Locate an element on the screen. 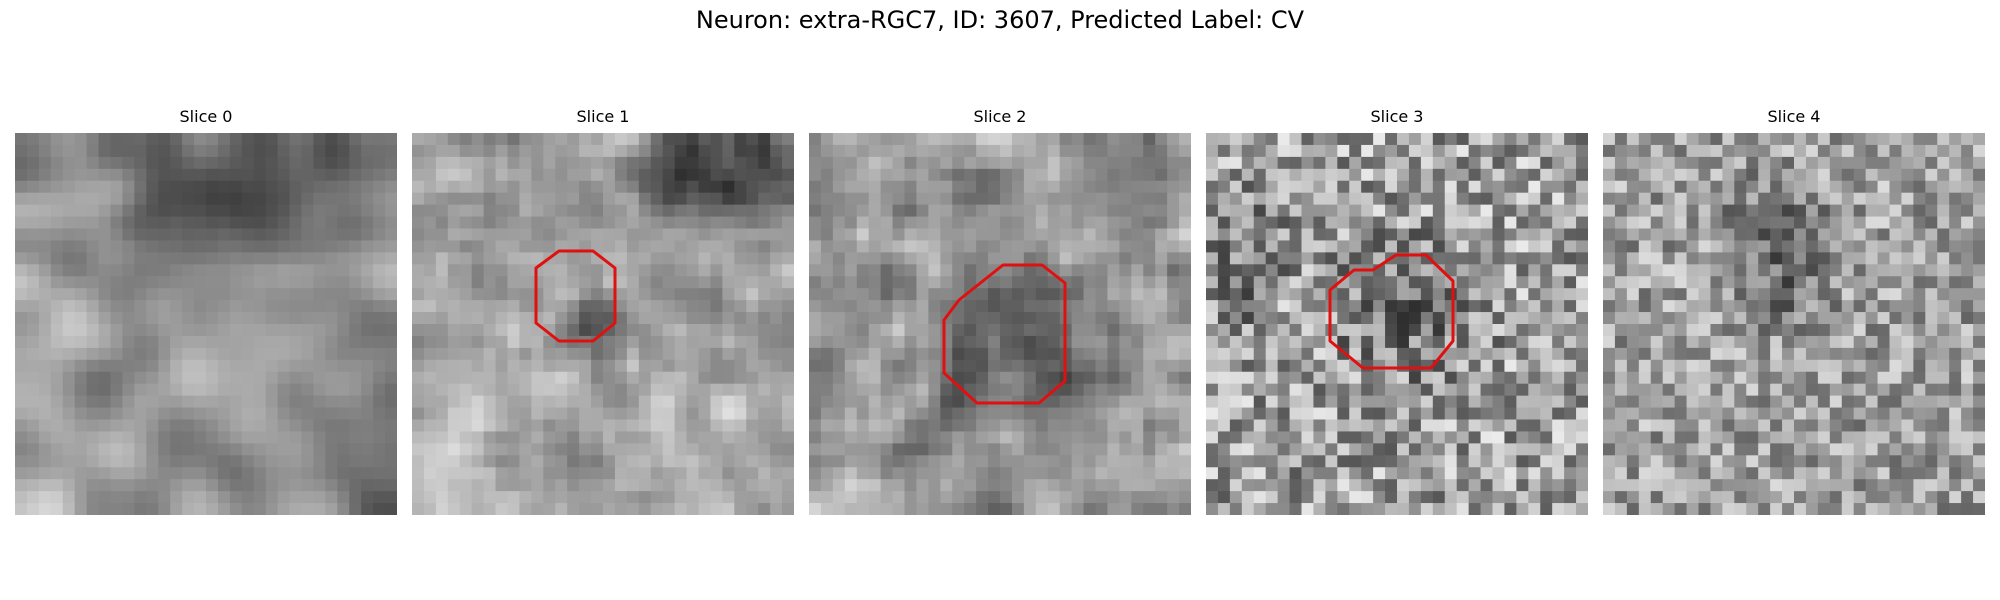 This screenshot has height=600, width=2000. slice-title: Slice 1 is located at coordinates (603, 116).